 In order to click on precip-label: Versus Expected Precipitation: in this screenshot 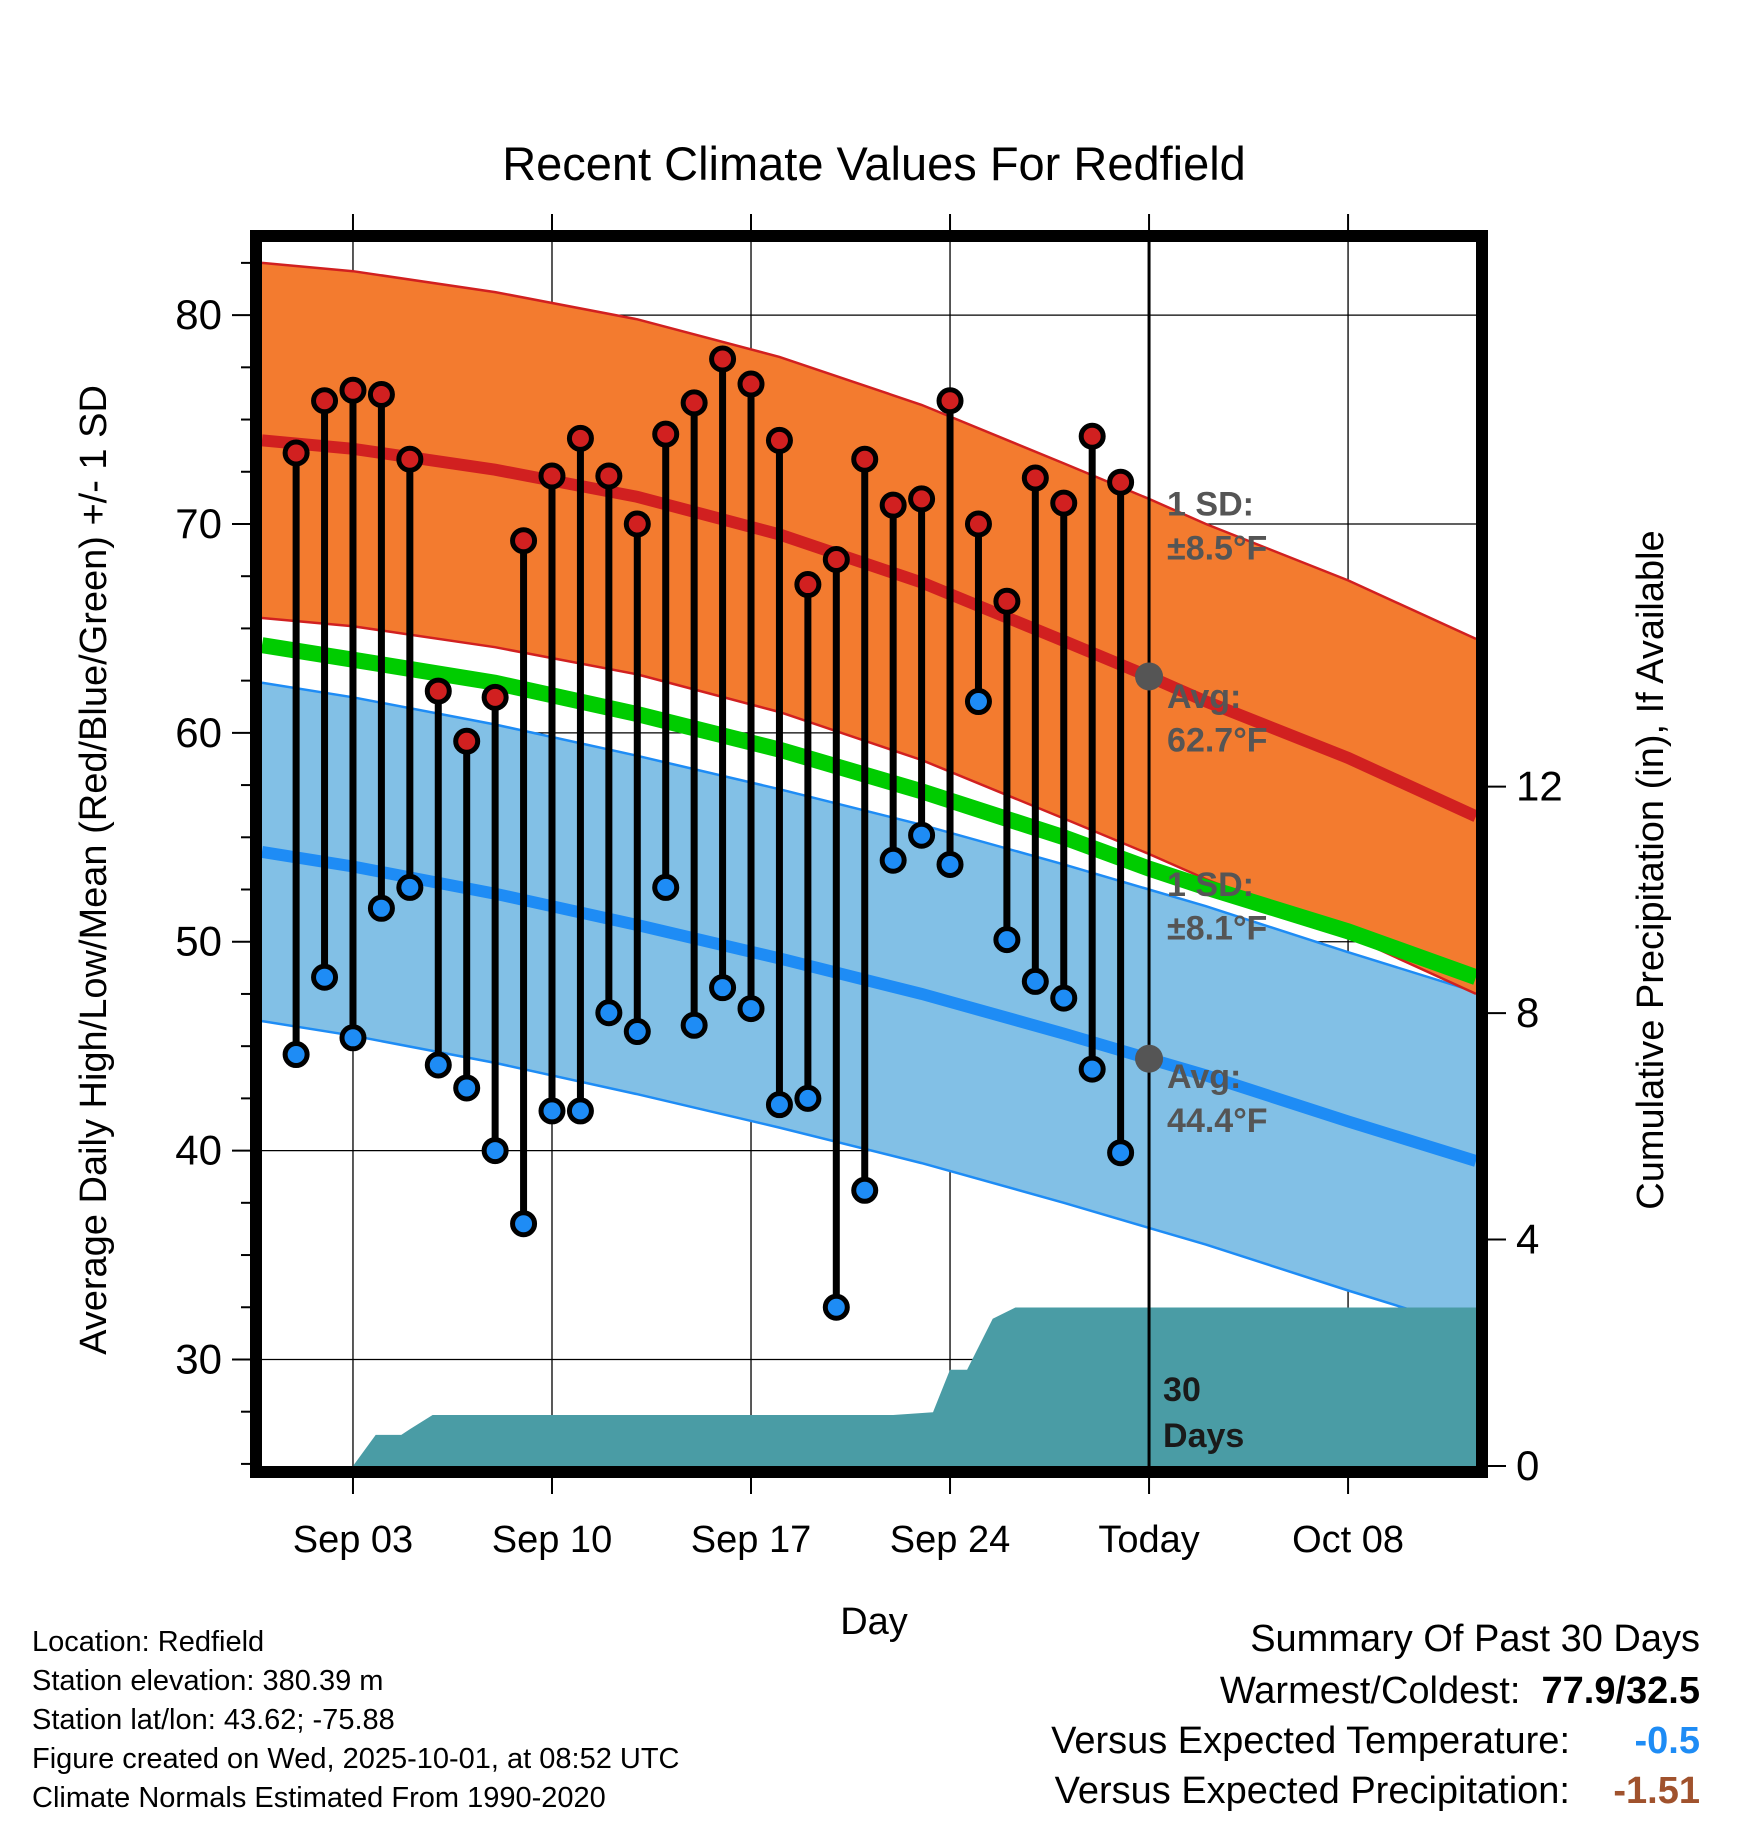, I will do `click(1312, 1791)`.